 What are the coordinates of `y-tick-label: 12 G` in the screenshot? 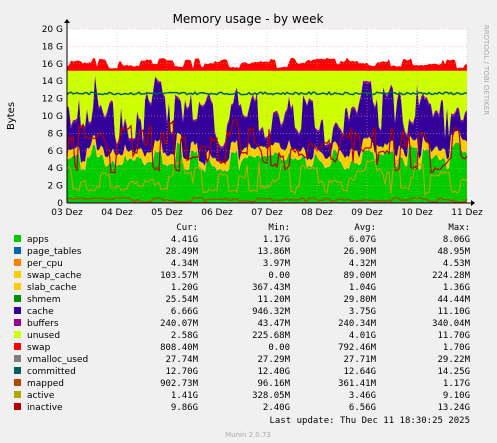 It's located at (52, 100).